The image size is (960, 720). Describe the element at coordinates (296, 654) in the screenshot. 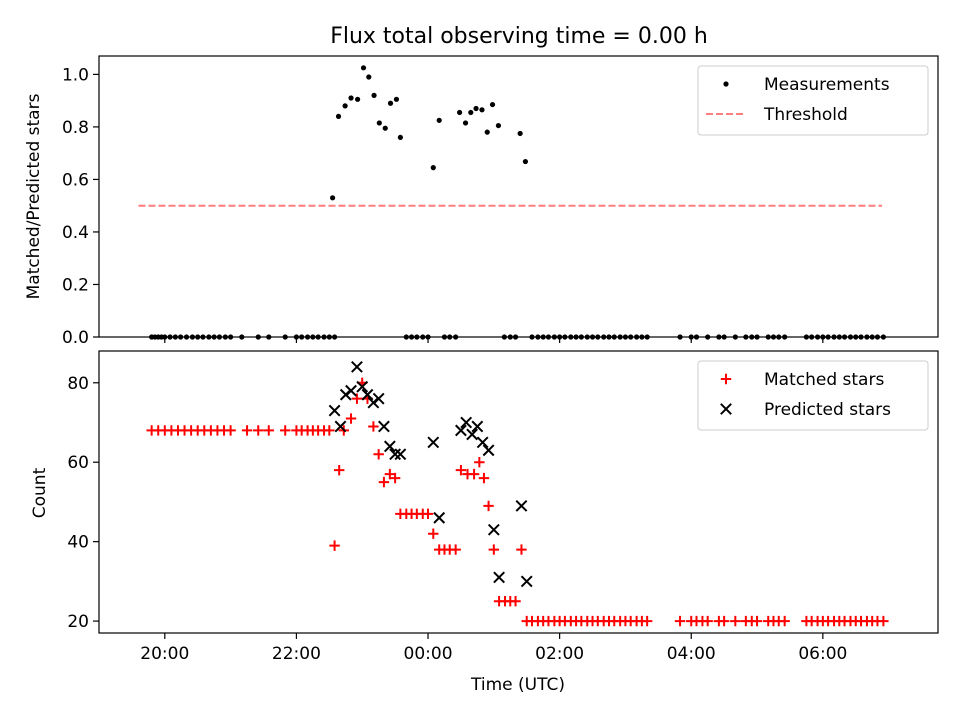

I see `panel-1-xtick-label-1: 22:00` at that location.